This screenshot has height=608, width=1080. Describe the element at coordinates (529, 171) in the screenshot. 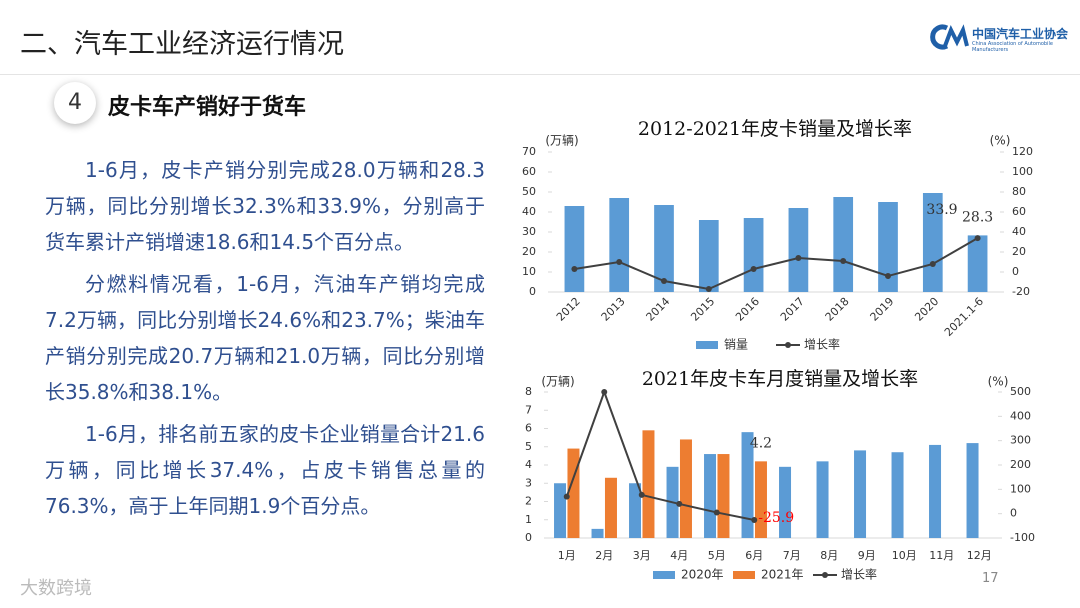

I see `y-tick-label: 60` at that location.